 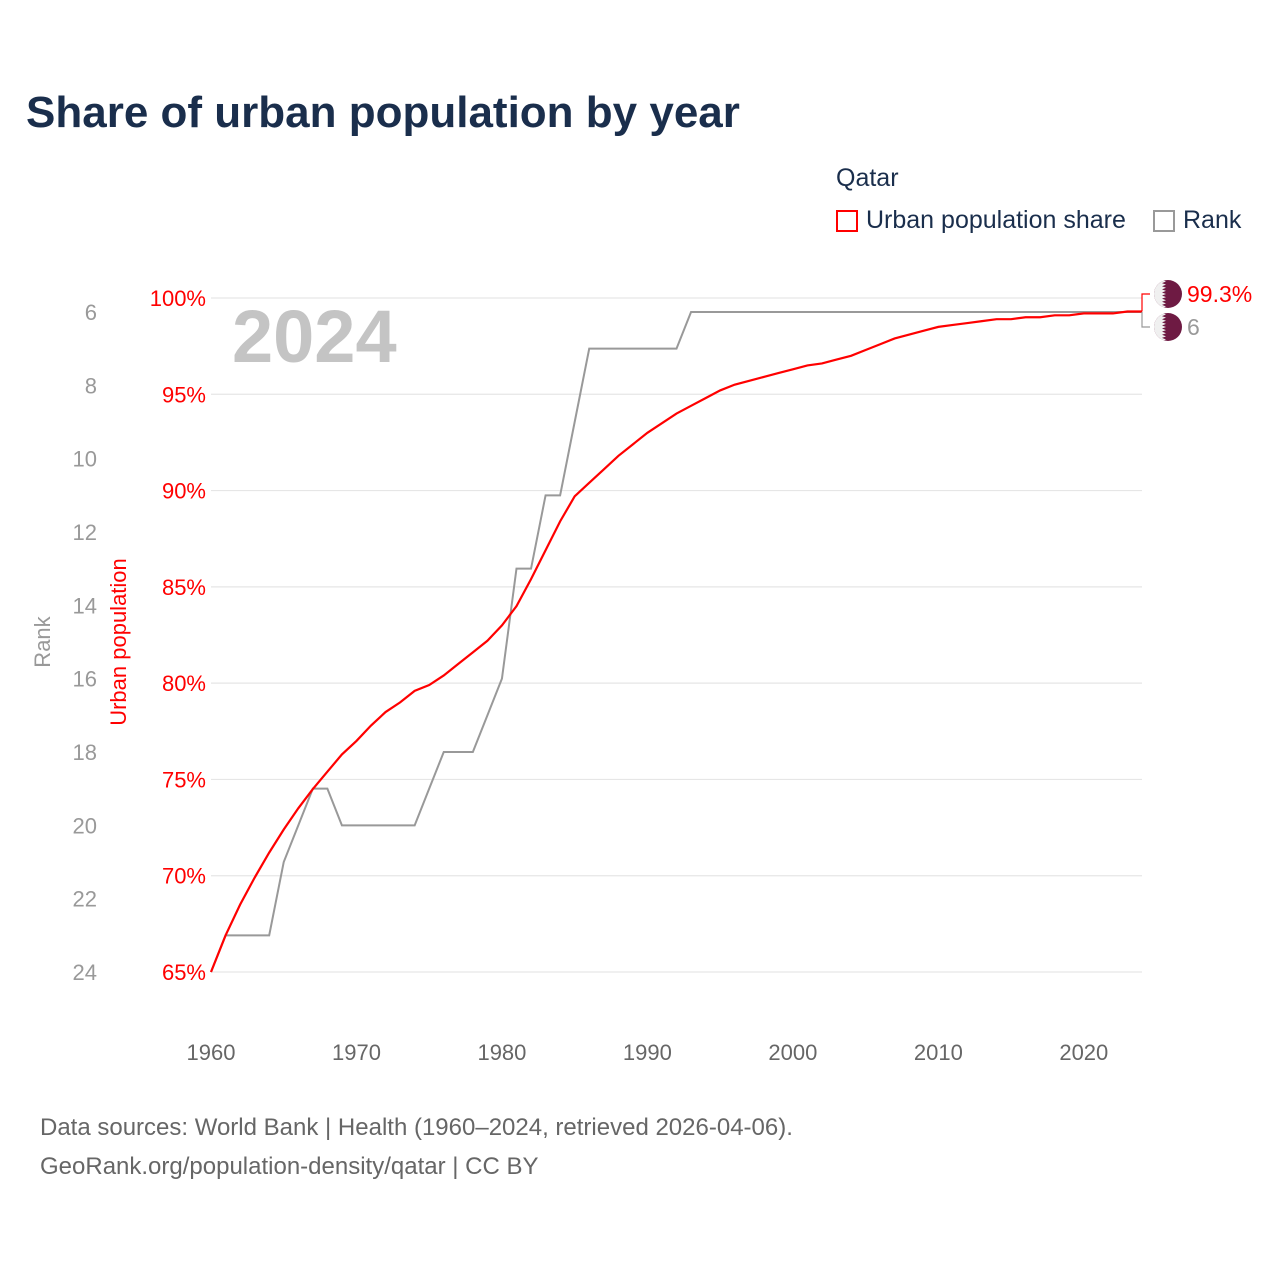 What do you see at coordinates (1212, 220) in the screenshot?
I see `legend-label-rank: Rank` at bounding box center [1212, 220].